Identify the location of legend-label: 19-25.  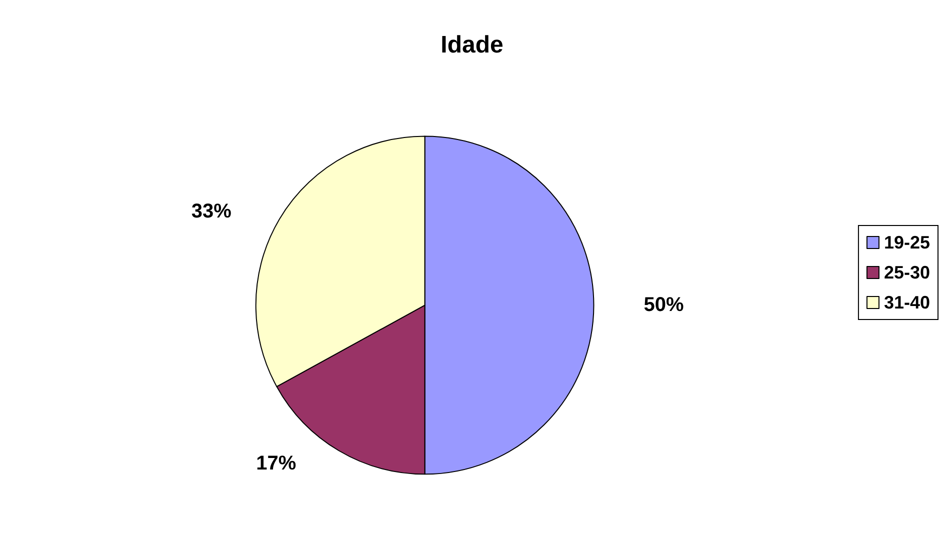
(907, 242).